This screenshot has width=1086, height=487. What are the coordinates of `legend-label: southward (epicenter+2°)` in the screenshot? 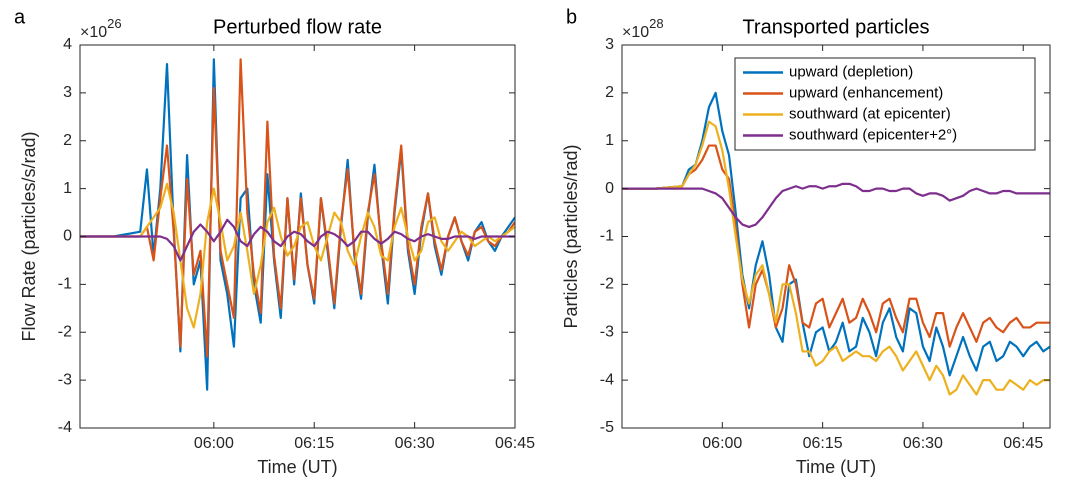 It's located at (873, 134).